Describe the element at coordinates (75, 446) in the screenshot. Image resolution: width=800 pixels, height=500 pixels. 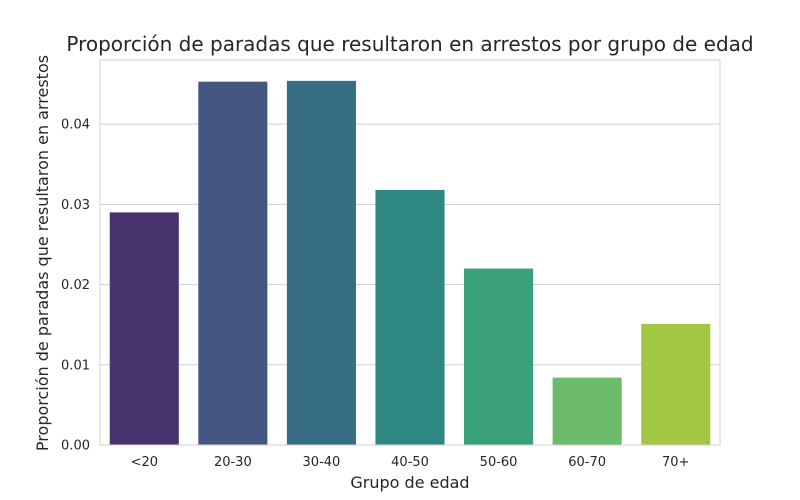
I see `y-tick-label: 0.00` at that location.